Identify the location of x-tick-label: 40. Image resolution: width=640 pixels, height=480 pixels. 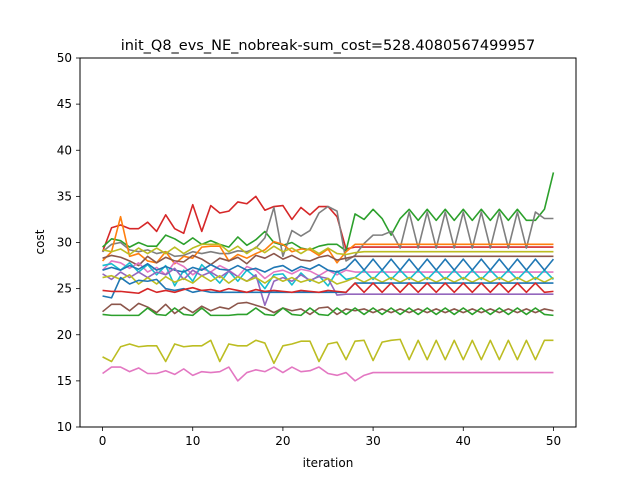
(463, 441).